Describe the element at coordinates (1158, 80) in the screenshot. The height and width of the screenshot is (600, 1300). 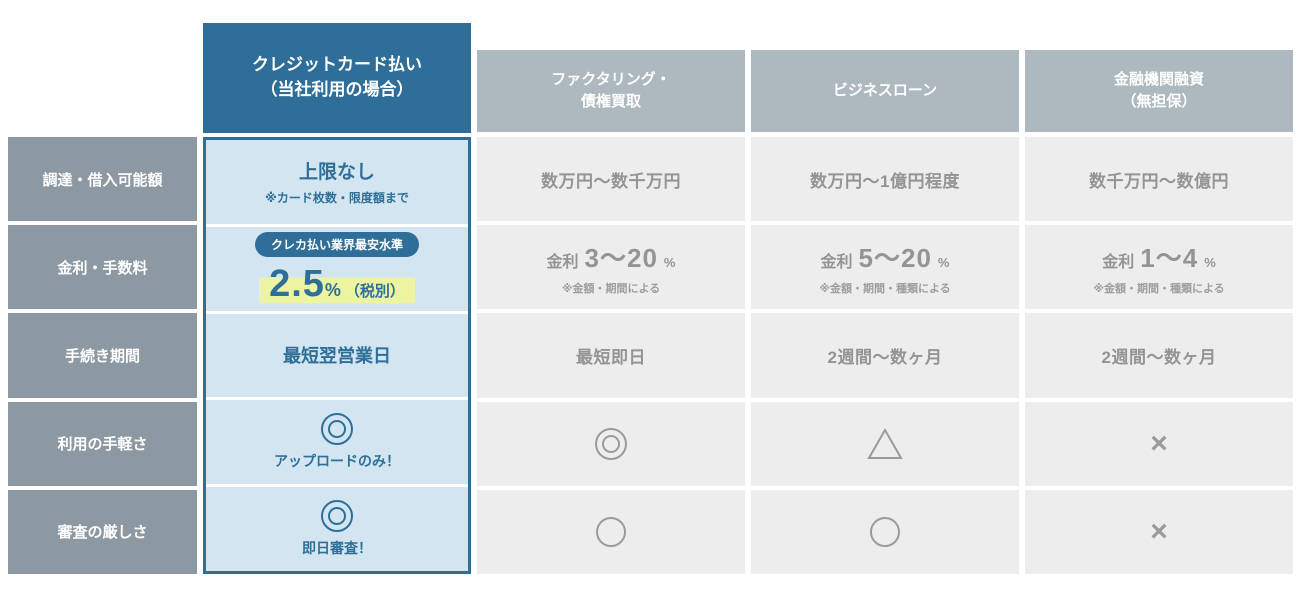
I see `header-line1: 金融機関融資` at that location.